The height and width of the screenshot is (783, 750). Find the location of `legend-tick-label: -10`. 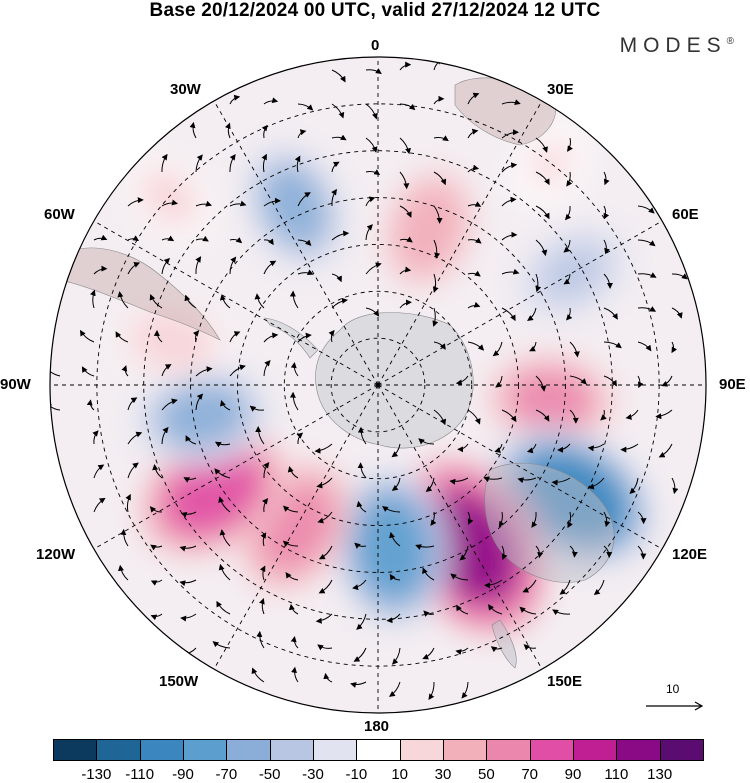

legend-tick-label: -10 is located at coordinates (356, 774).